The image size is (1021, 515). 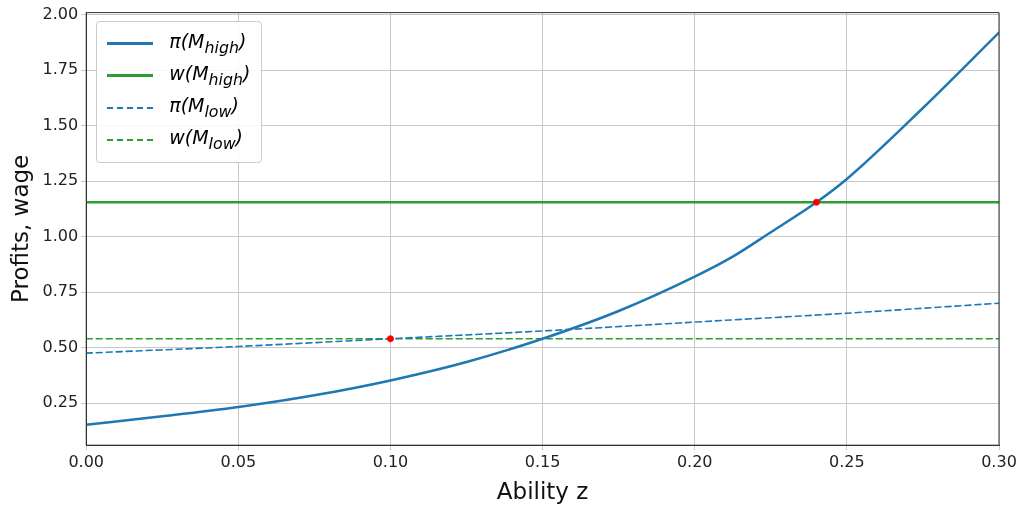 What do you see at coordinates (60, 346) in the screenshot?
I see `y-tick-label: 0.50` at bounding box center [60, 346].